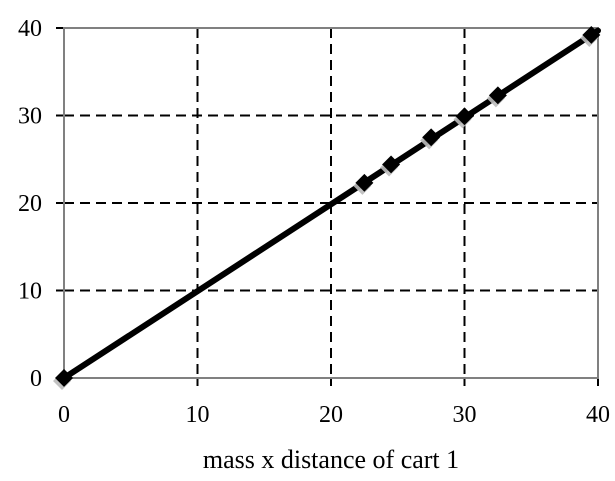 The image size is (615, 481). Describe the element at coordinates (331, 459) in the screenshot. I see `x-axis-label: mass x distance of cart 1` at that location.